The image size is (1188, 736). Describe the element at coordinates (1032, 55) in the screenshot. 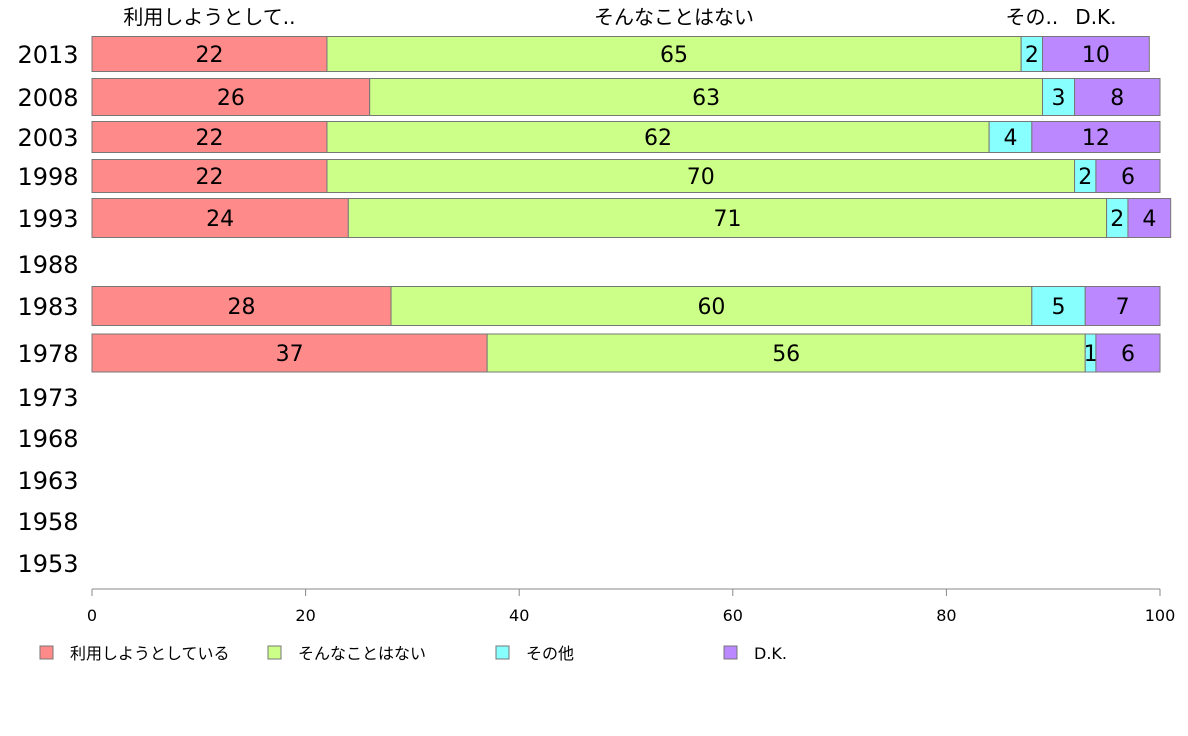

I see `bar-value-label-2013-2: 2` at that location.